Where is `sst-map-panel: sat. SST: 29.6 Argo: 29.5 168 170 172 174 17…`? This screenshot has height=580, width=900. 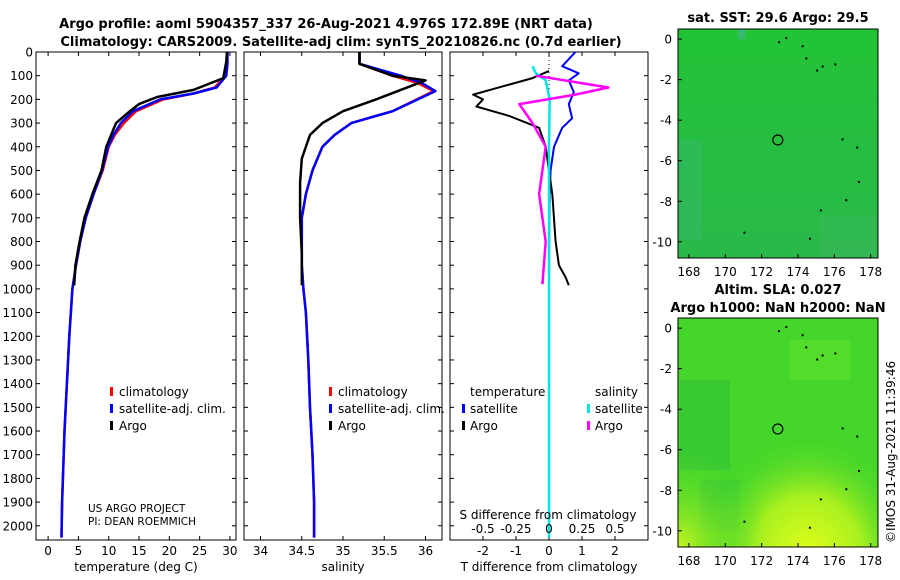 sst-map-panel: sat. SST: 29.6 Argo: 29.5 168 170 172 174 17… is located at coordinates (767, 145).